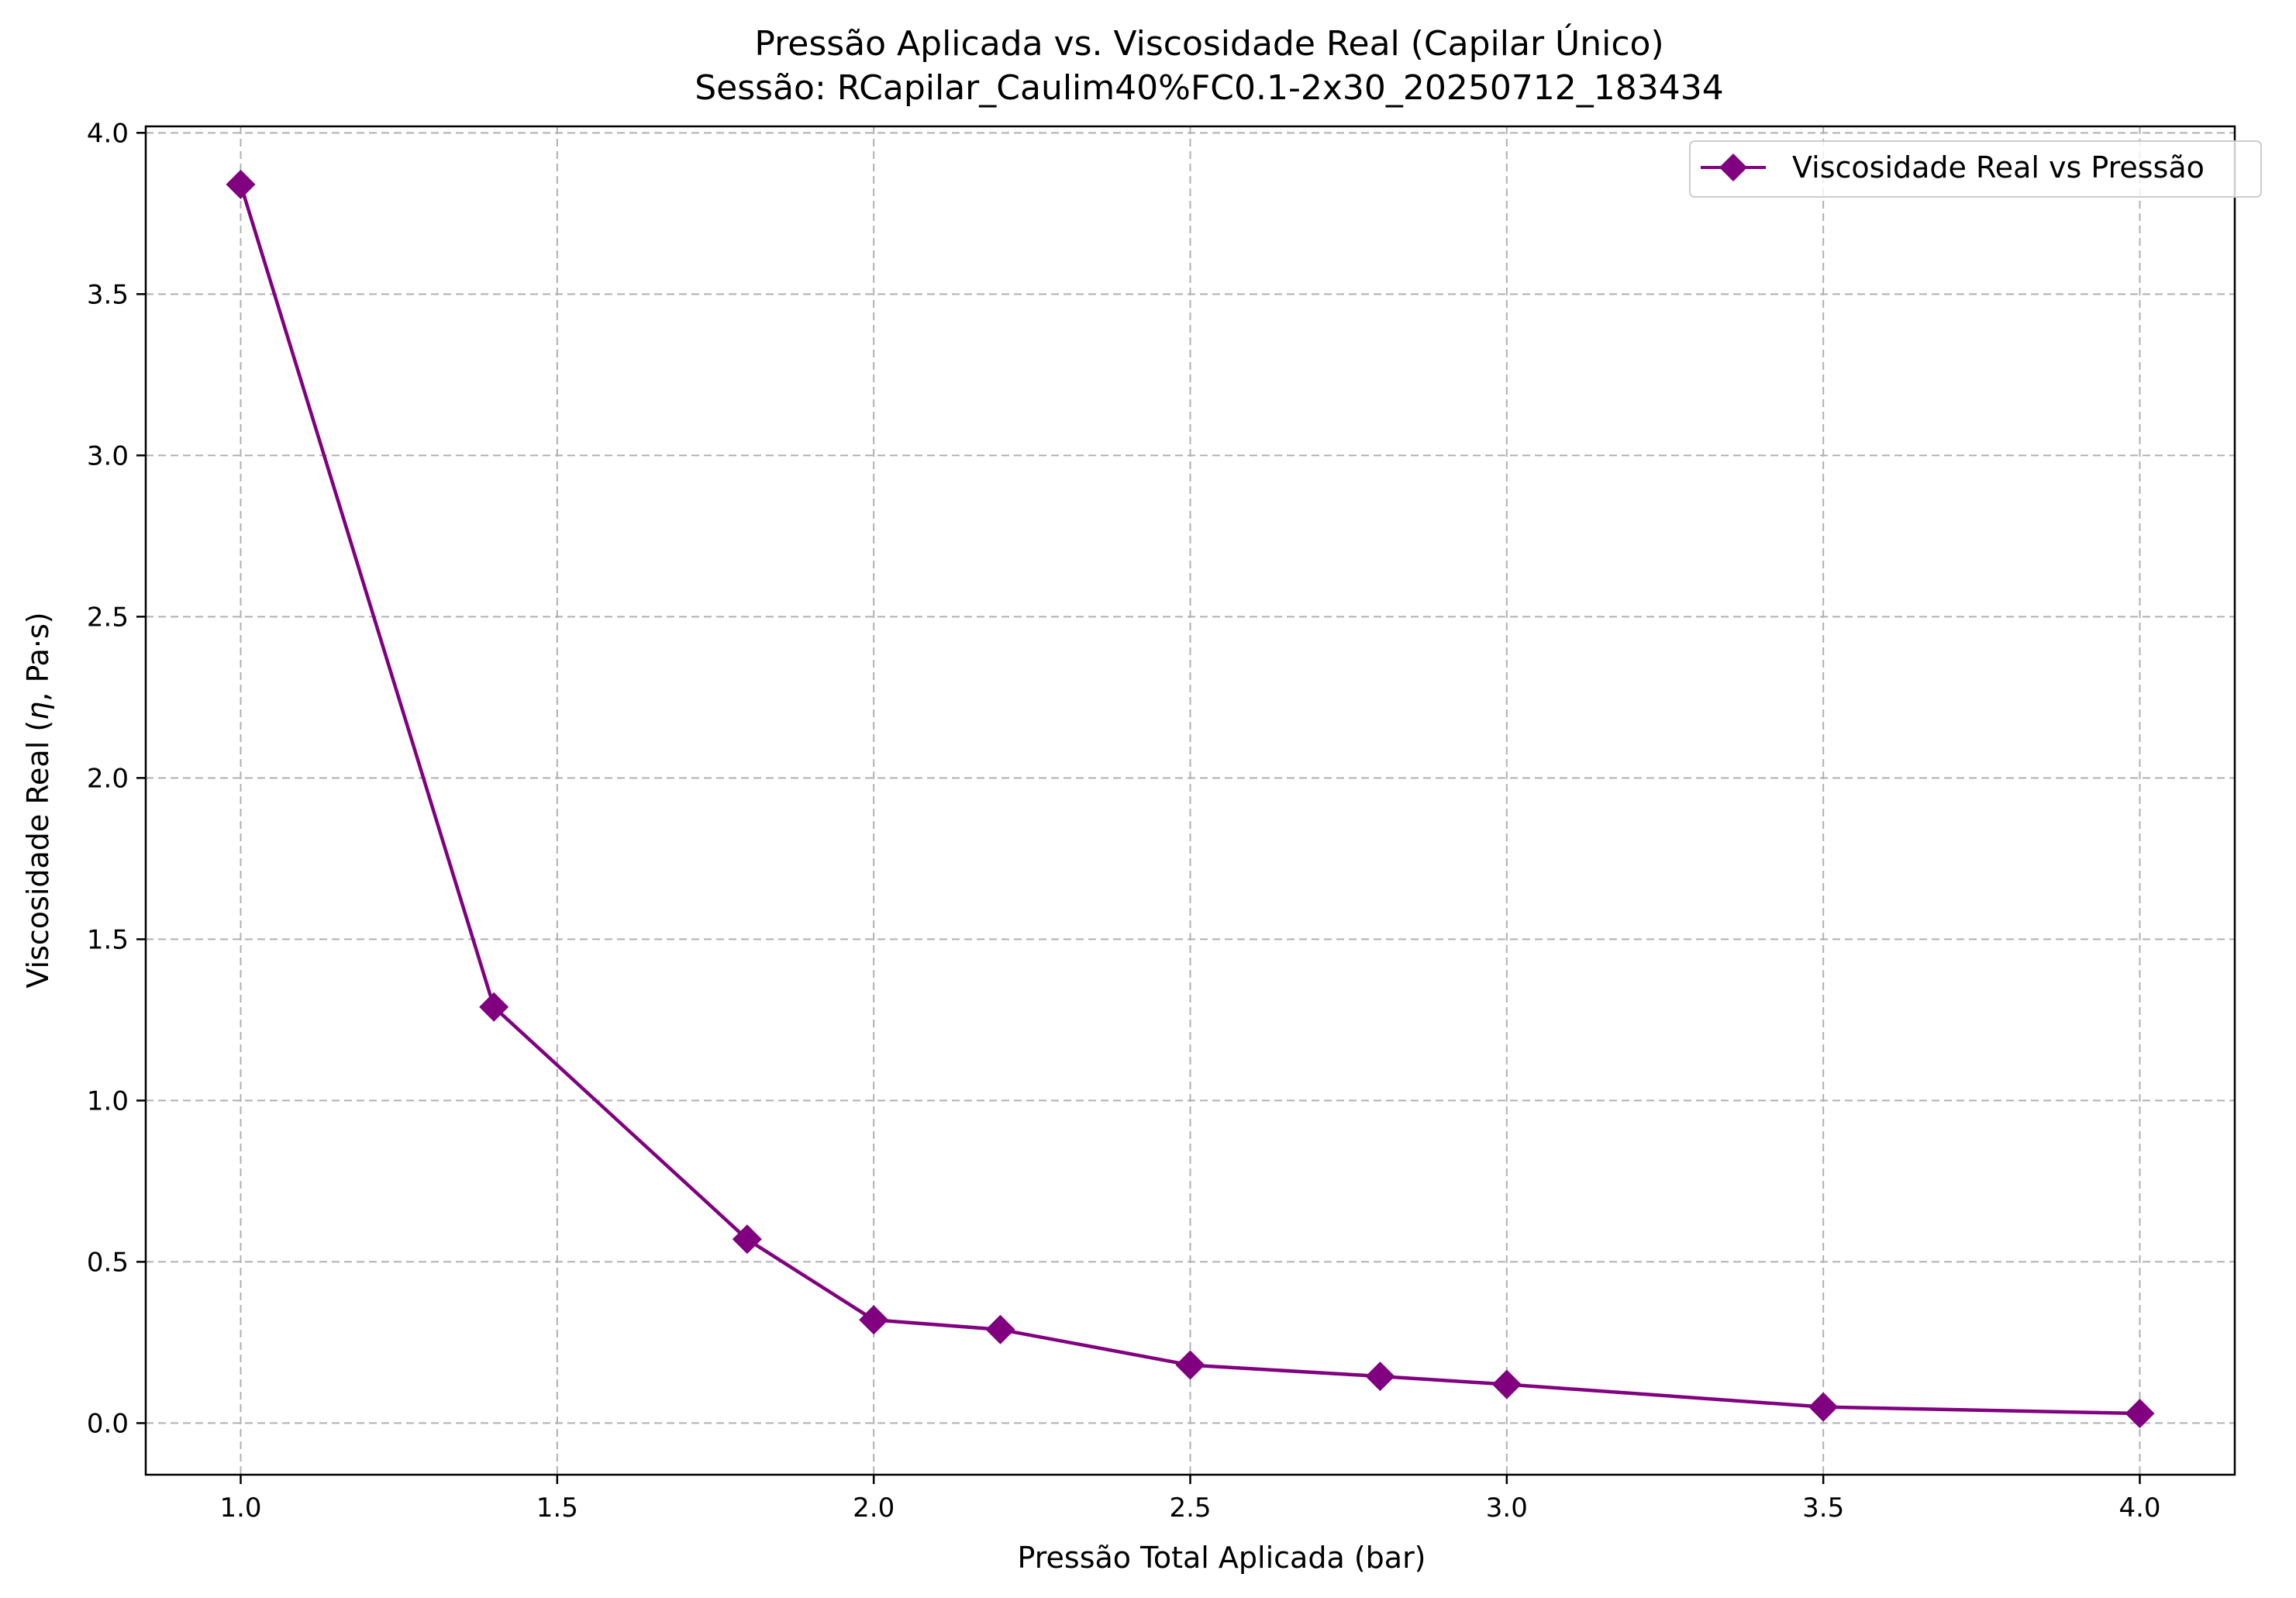 The width and height of the screenshot is (2296, 1598). What do you see at coordinates (108, 1423) in the screenshot?
I see `y-tick-label: 0.0` at bounding box center [108, 1423].